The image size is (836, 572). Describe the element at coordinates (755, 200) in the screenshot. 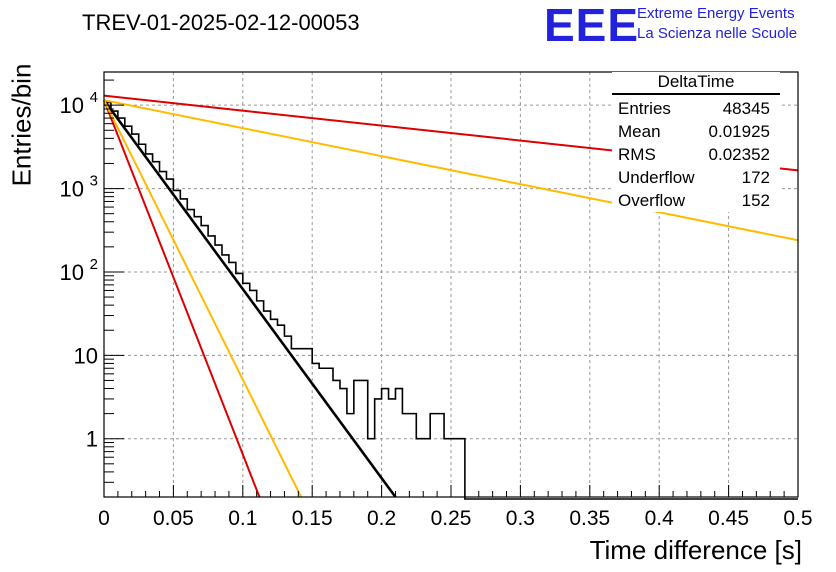

I see `stats-value: 152` at that location.